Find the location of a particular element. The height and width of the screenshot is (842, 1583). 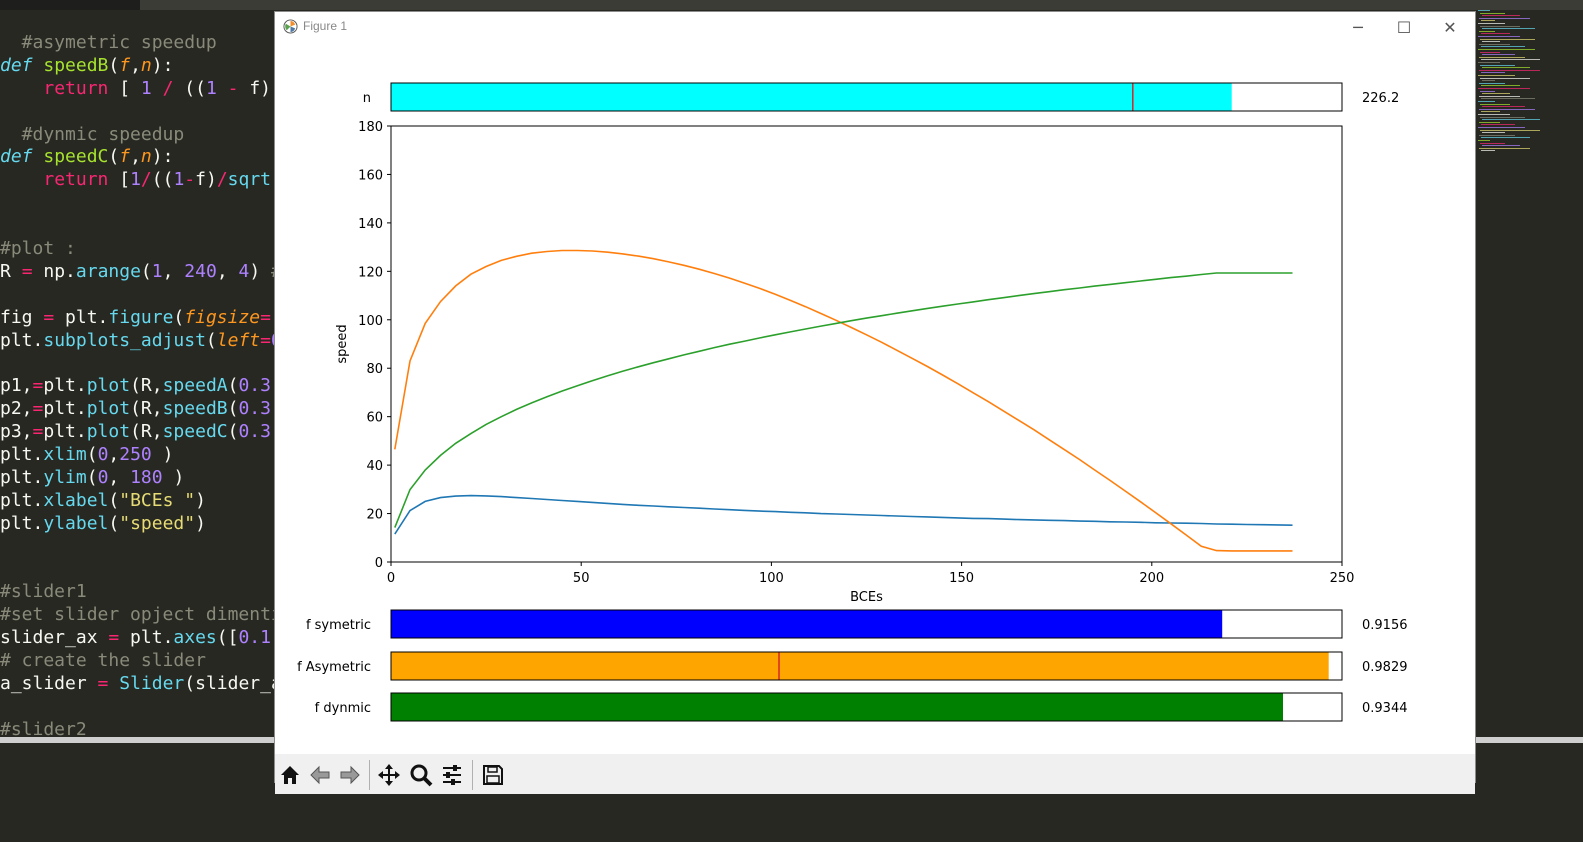

code-token: return is located at coordinates (76, 88).